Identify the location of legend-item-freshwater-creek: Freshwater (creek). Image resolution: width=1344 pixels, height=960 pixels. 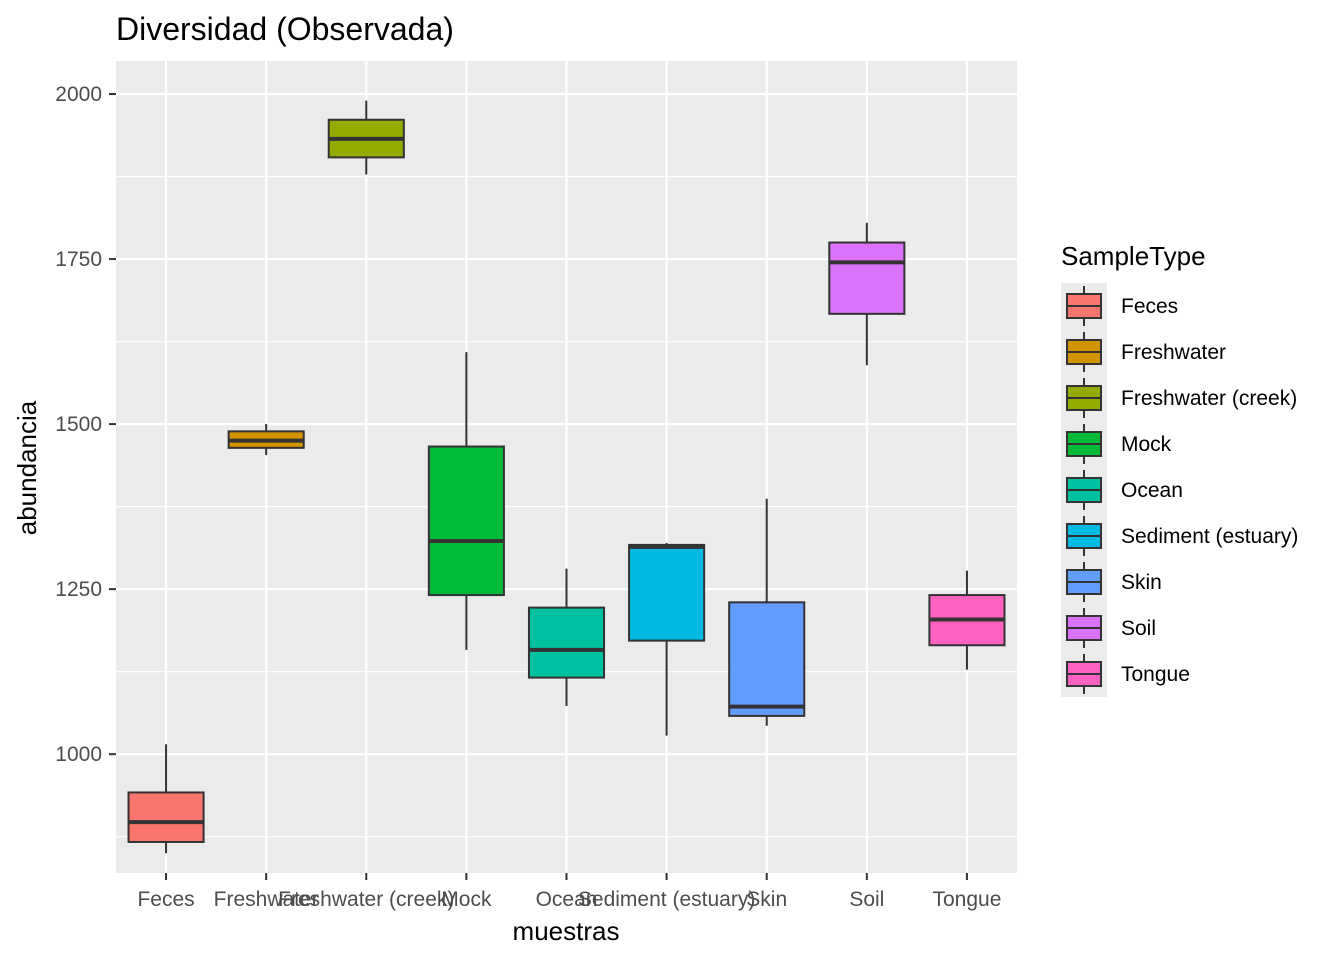
(1181, 398).